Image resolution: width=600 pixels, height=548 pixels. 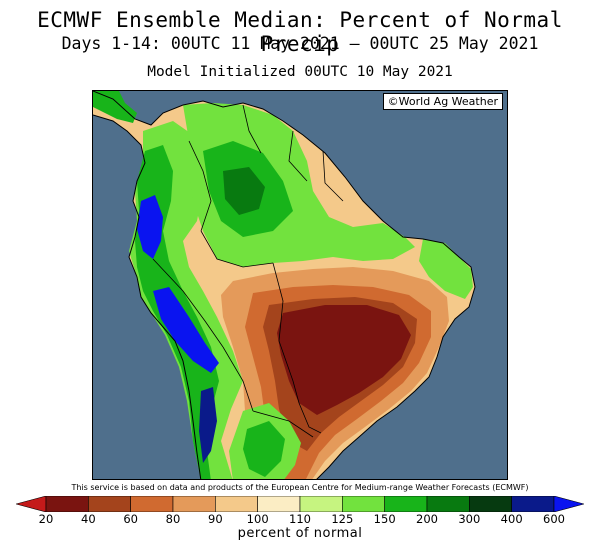 What do you see at coordinates (264, 449) in the screenshot?
I see `green-dark-south` at bounding box center [264, 449].